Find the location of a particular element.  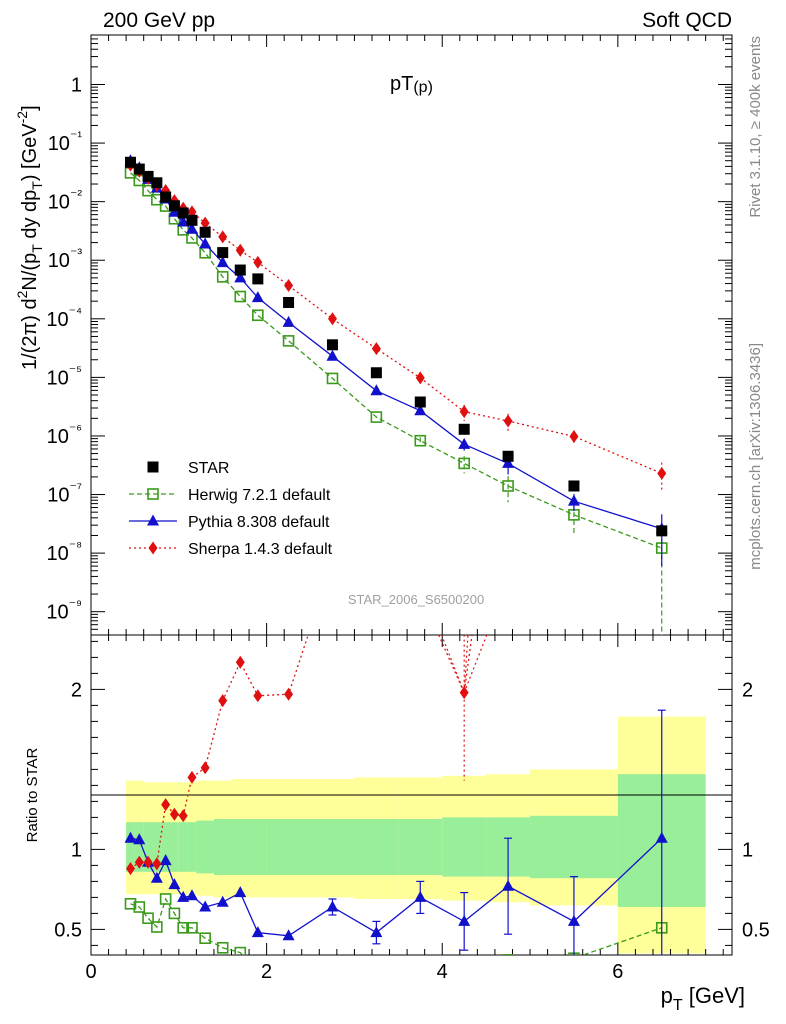

ratio-tick-label-left: 0.5 is located at coordinates (68, 930).